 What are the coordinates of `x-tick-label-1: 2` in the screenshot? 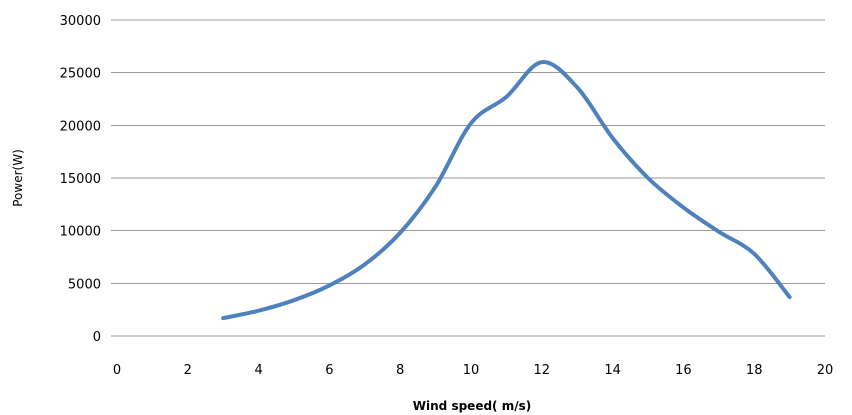 It's located at (188, 370).